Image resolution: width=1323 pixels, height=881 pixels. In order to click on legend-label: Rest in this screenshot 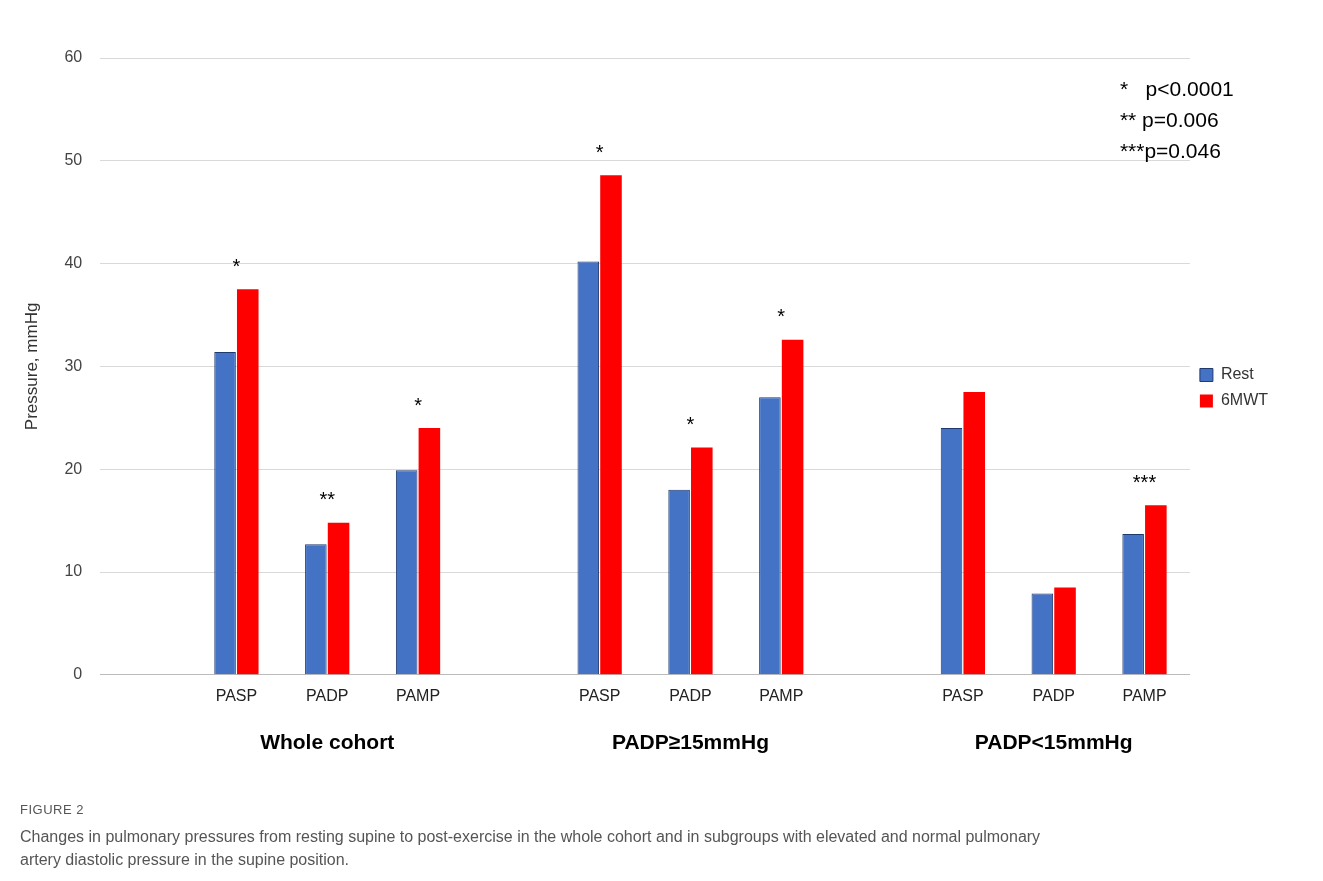, I will do `click(1237, 374)`.